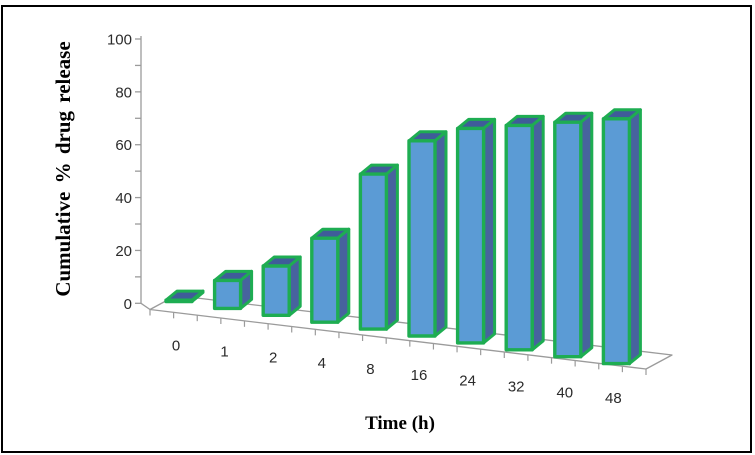 The image size is (755, 455). Describe the element at coordinates (519, 237) in the screenshot. I see `bar-t32` at that location.